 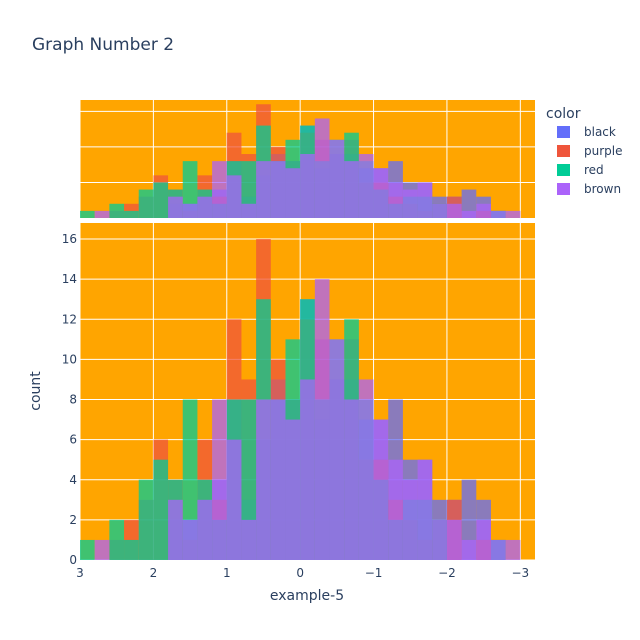 I want to click on legend-label: red, so click(x=594, y=170).